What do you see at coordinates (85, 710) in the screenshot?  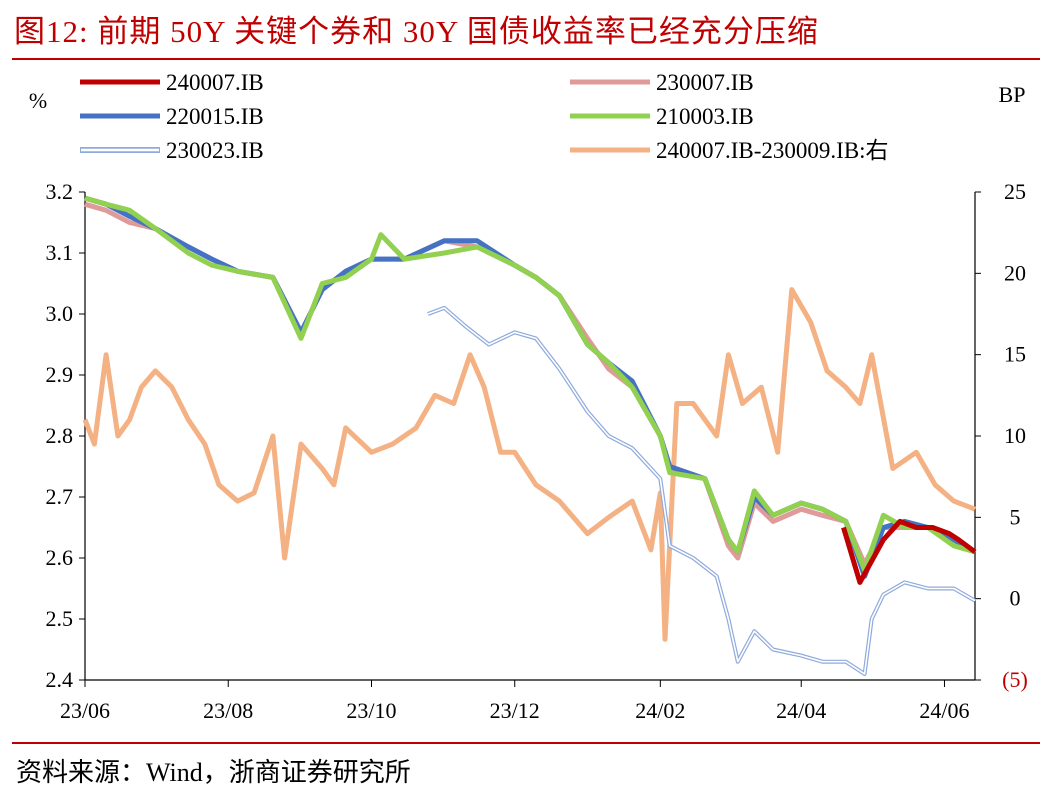 I see `x-tick-label: 23/06` at bounding box center [85, 710].